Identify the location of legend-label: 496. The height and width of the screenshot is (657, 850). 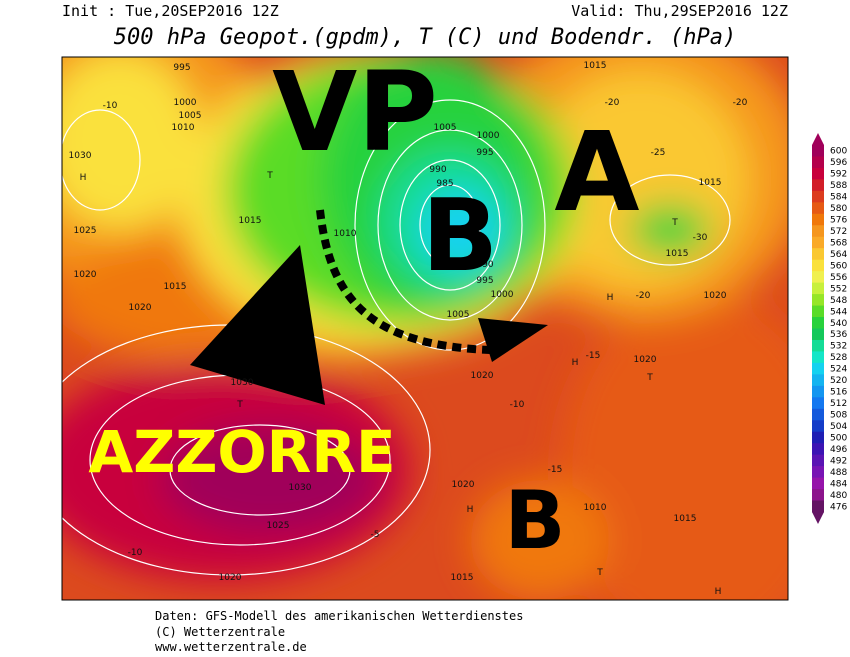
(838, 450).